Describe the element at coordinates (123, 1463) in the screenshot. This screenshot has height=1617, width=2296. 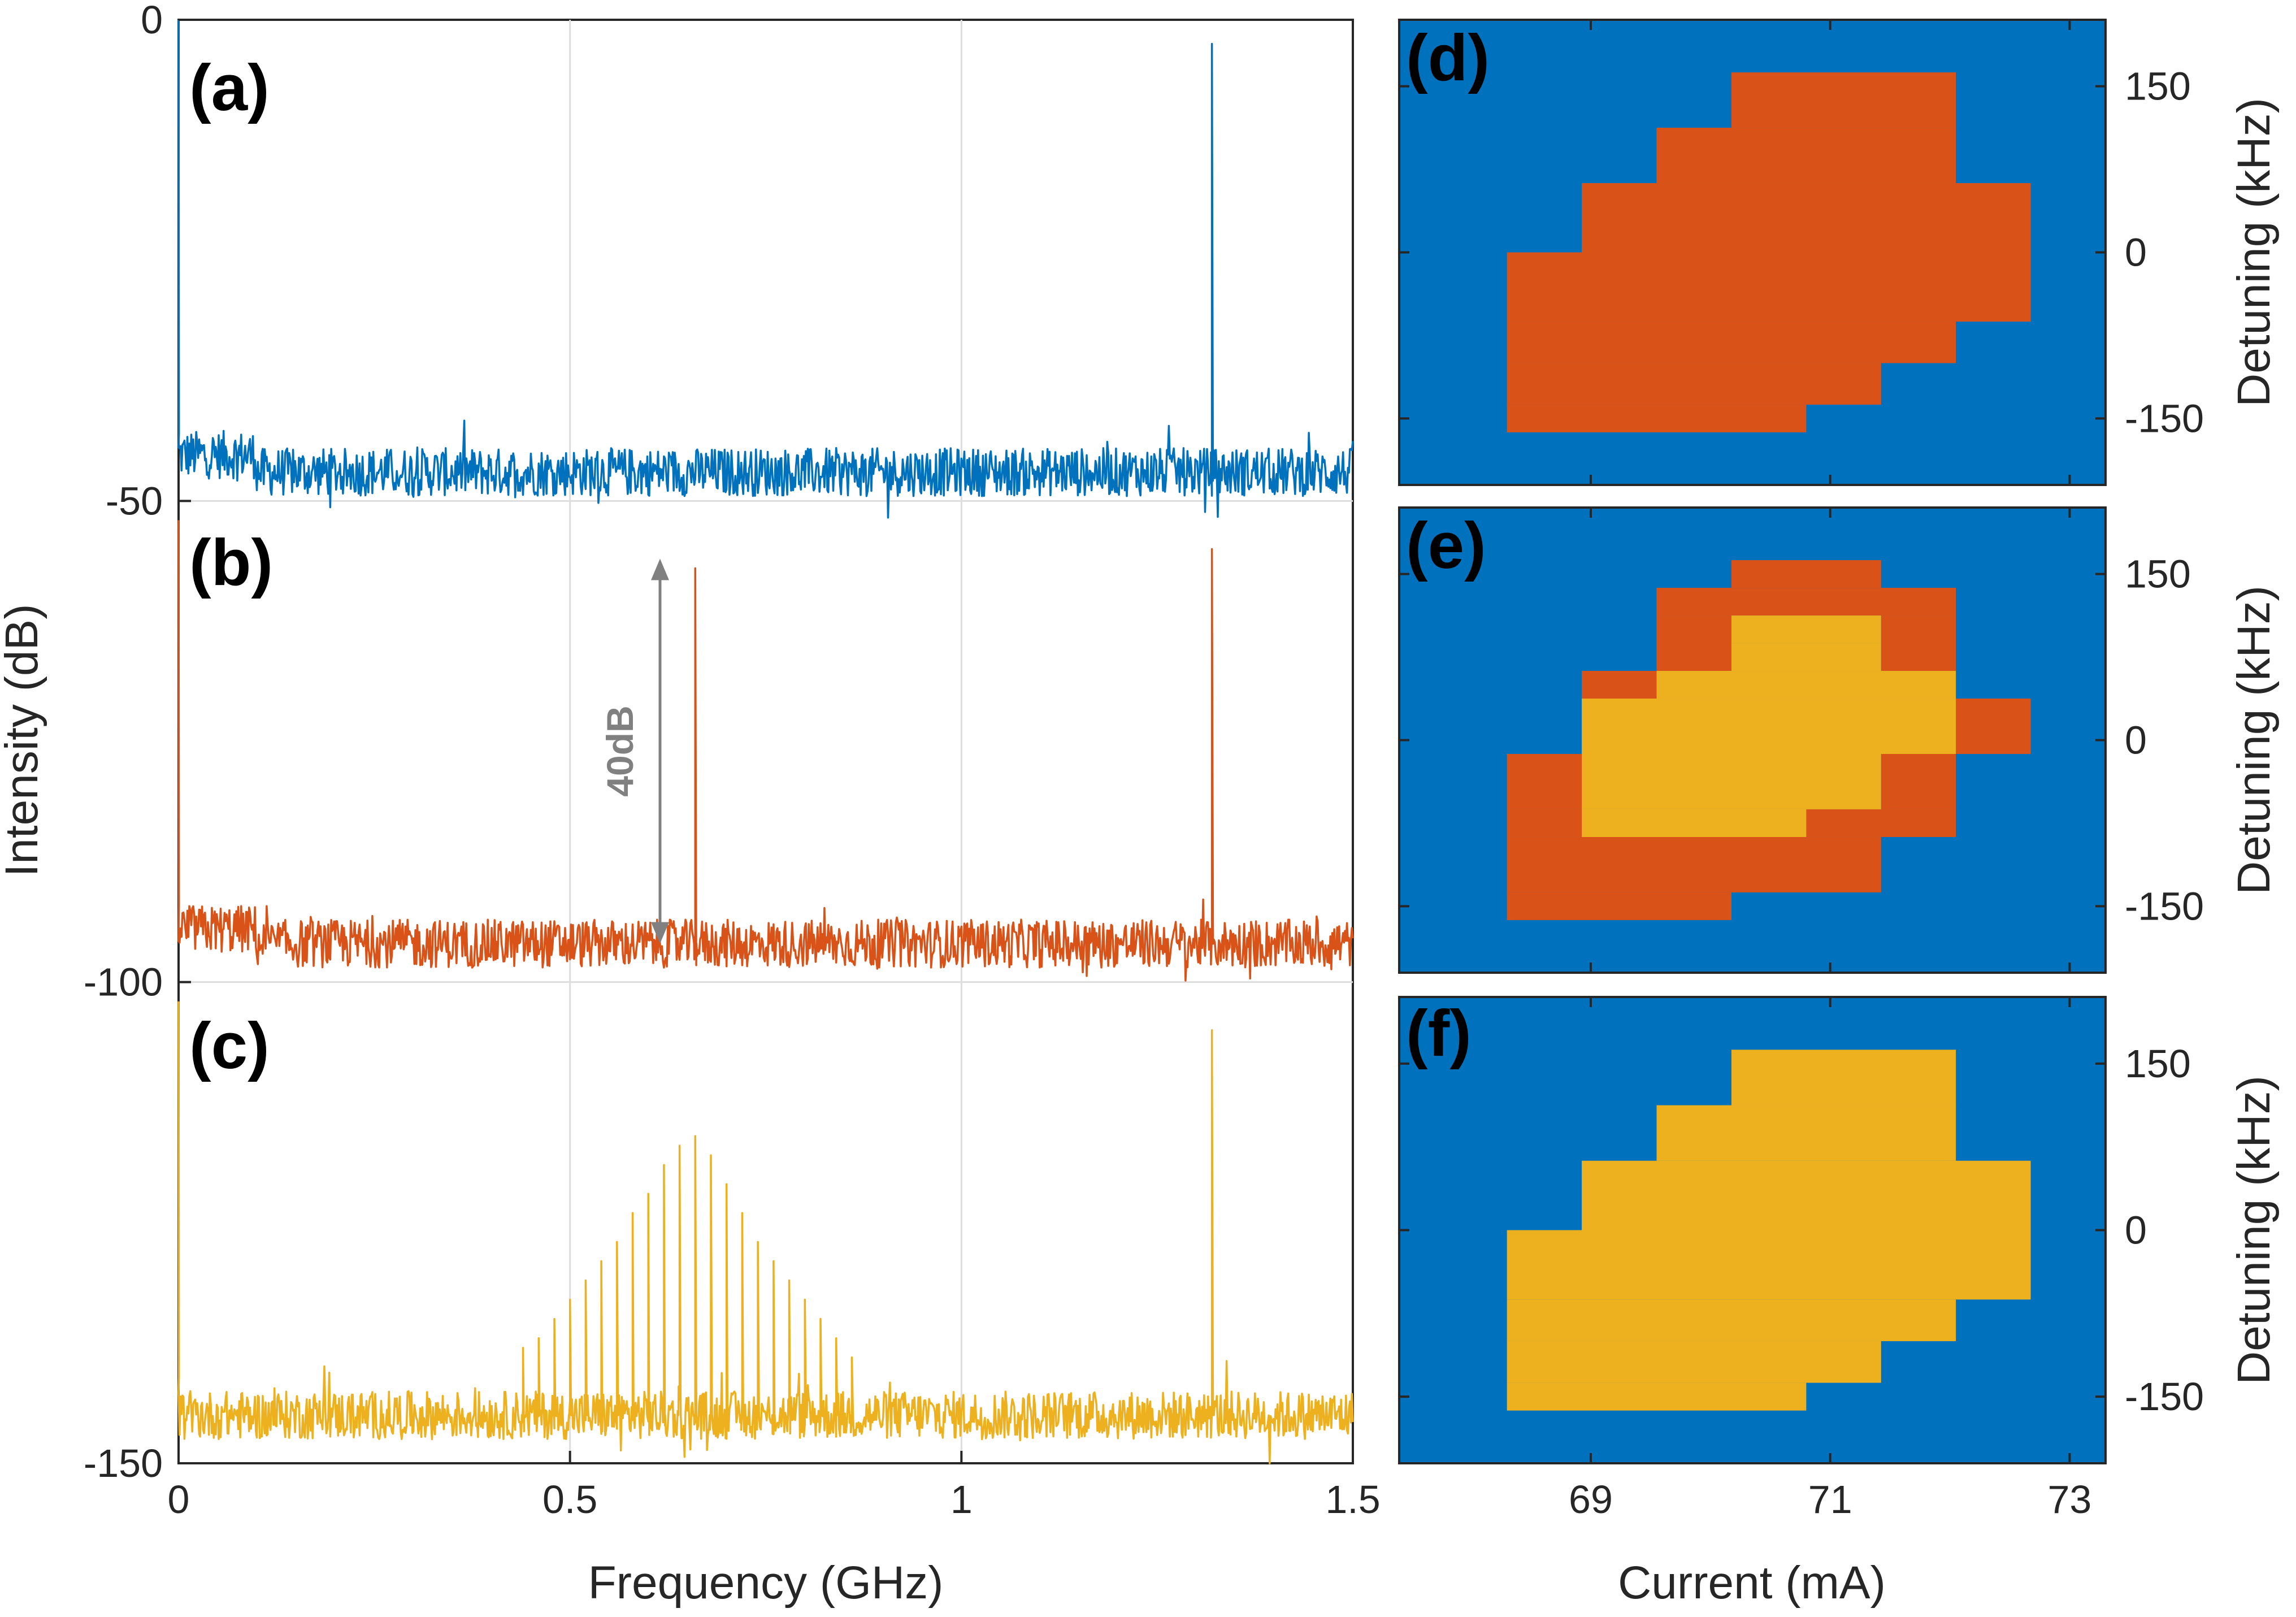
I see `y-tick-label: -150` at that location.